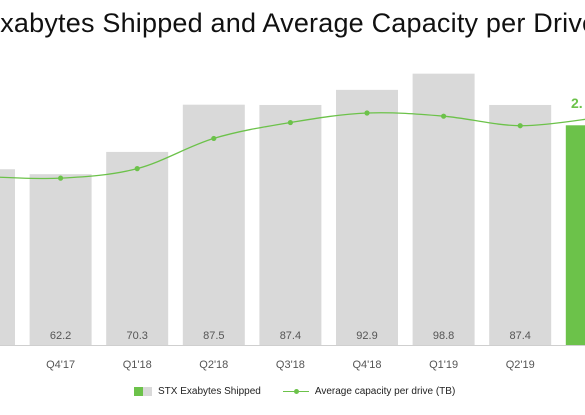 The width and height of the screenshot is (585, 415). What do you see at coordinates (385, 391) in the screenshot?
I see `legend-line-label: Average capacity per drive (TB)` at bounding box center [385, 391].